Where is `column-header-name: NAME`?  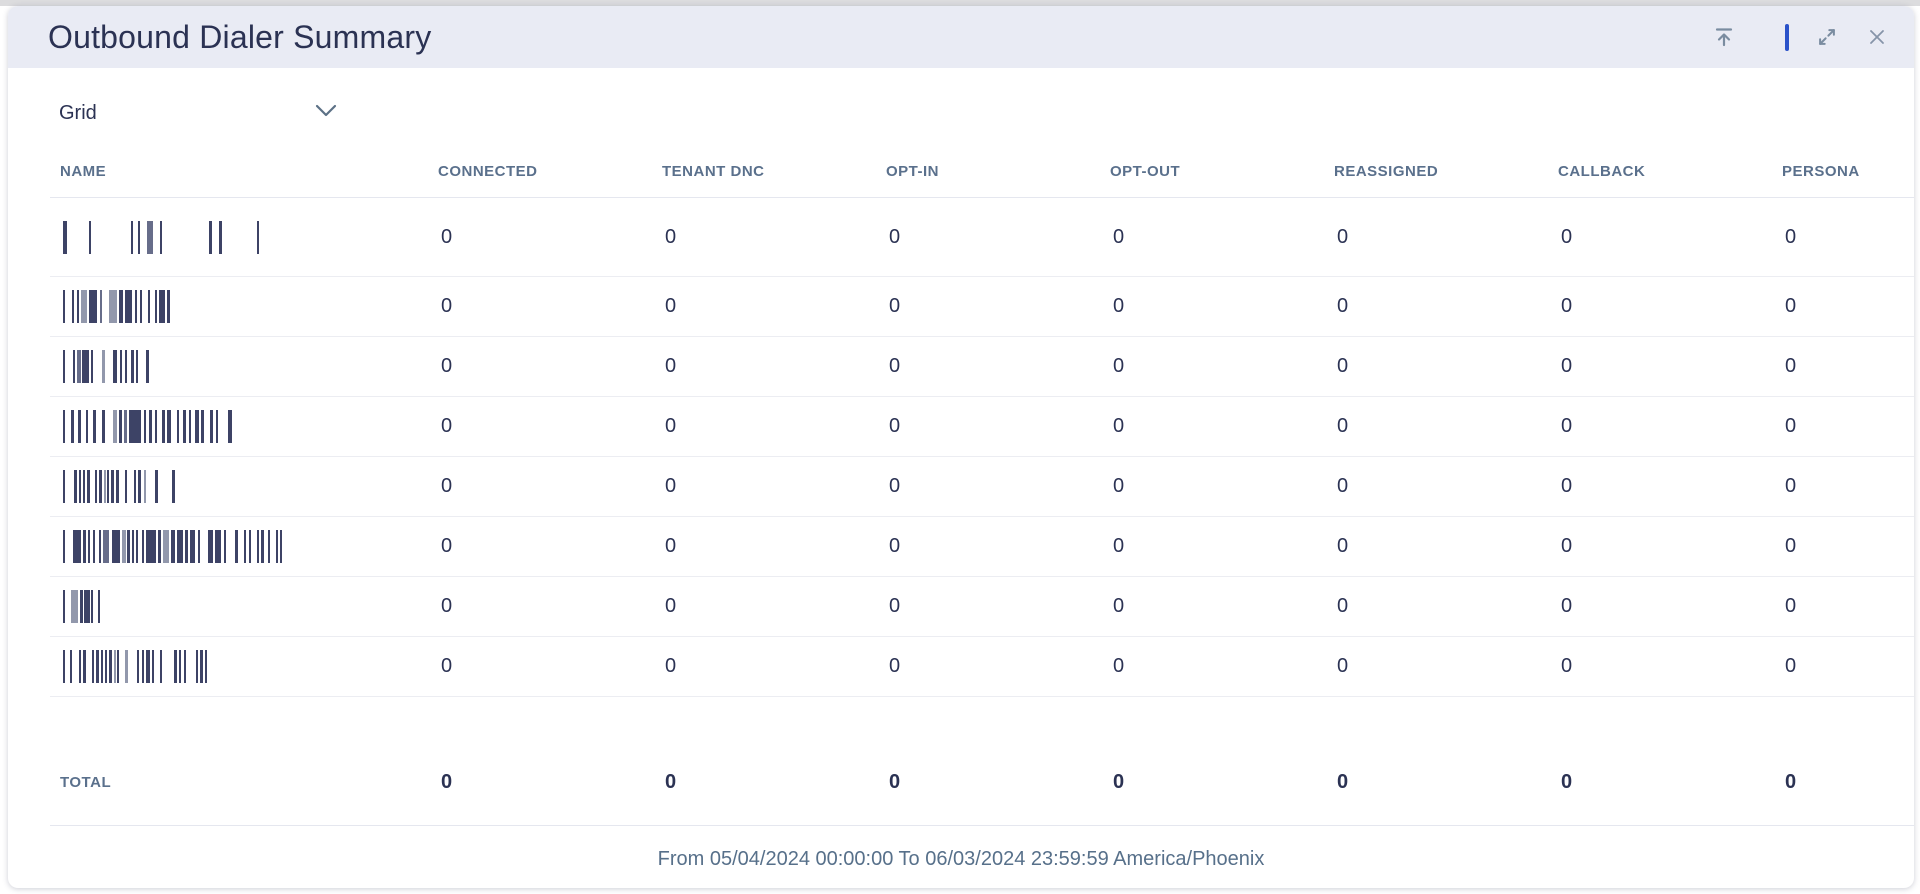
column-header-name: NAME is located at coordinates (83, 171).